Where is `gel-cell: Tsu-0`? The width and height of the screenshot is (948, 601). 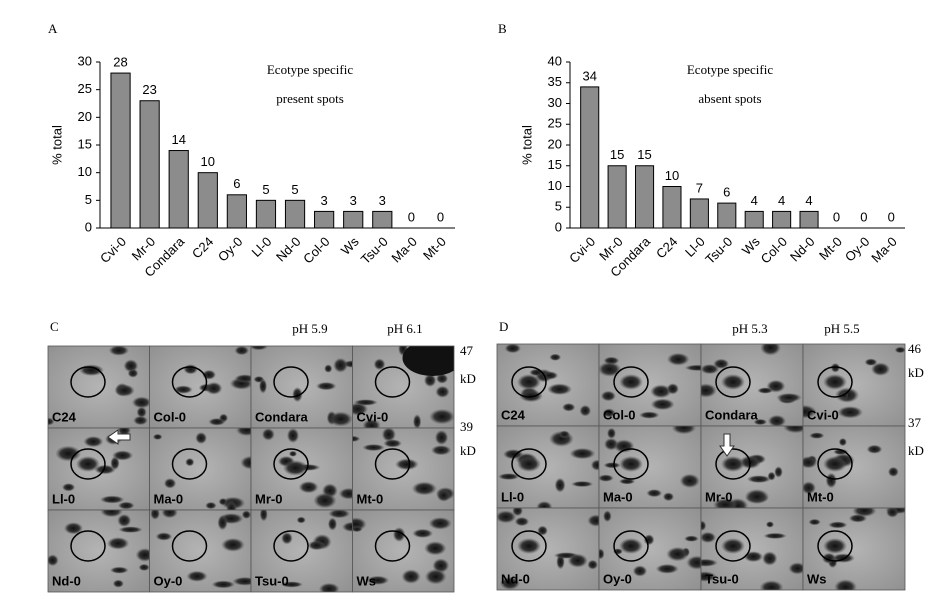 gel-cell: Tsu-0 is located at coordinates (752, 549).